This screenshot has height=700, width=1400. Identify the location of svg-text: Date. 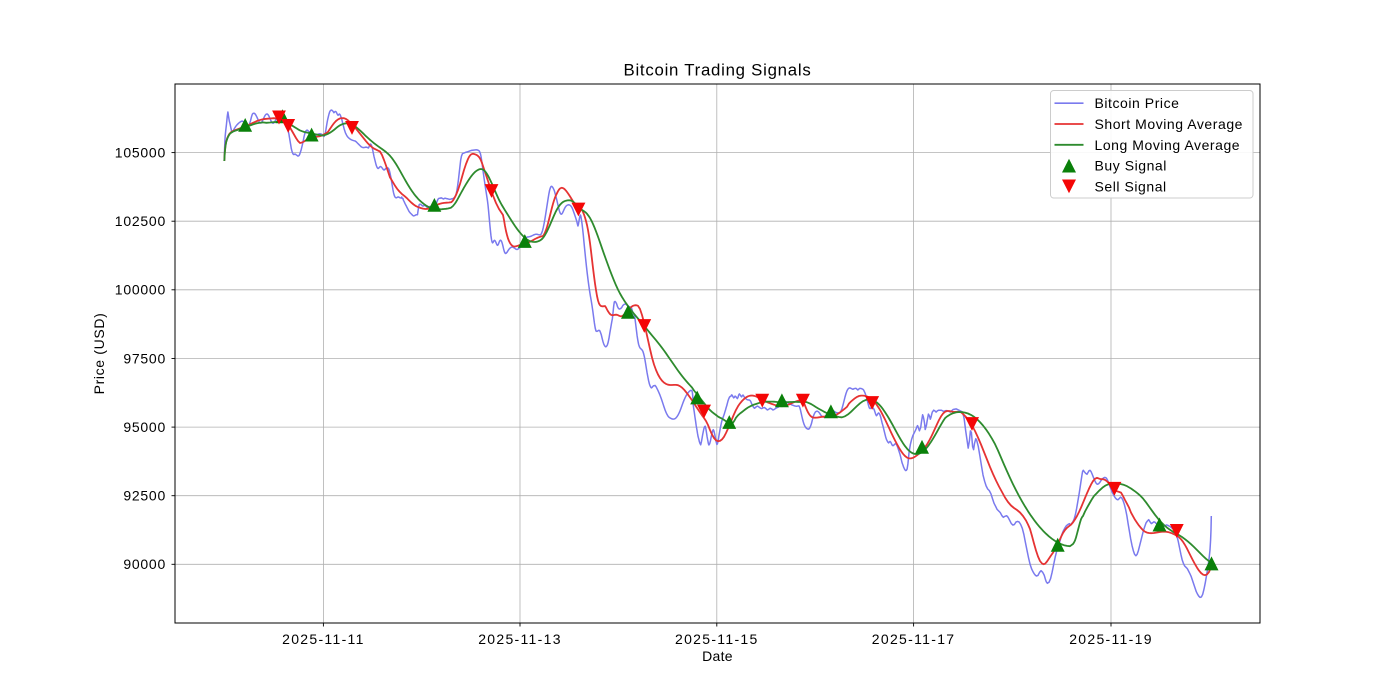
(717, 656).